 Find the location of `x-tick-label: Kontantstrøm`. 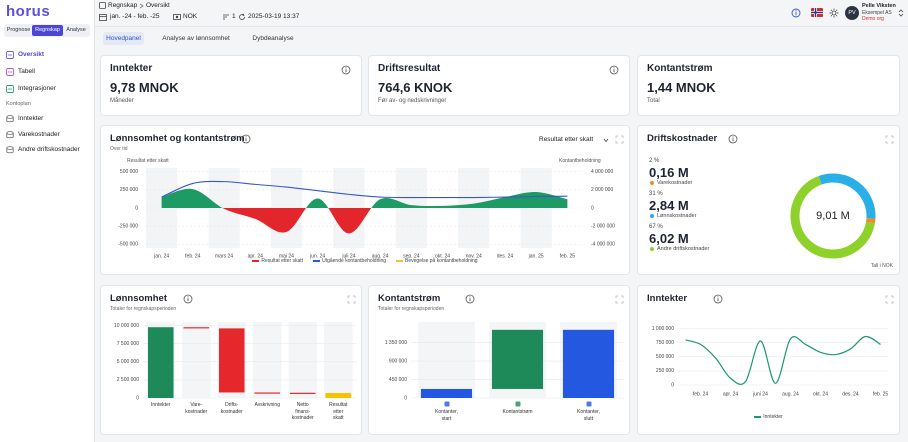

x-tick-label: Kontantstrøm is located at coordinates (517, 412).